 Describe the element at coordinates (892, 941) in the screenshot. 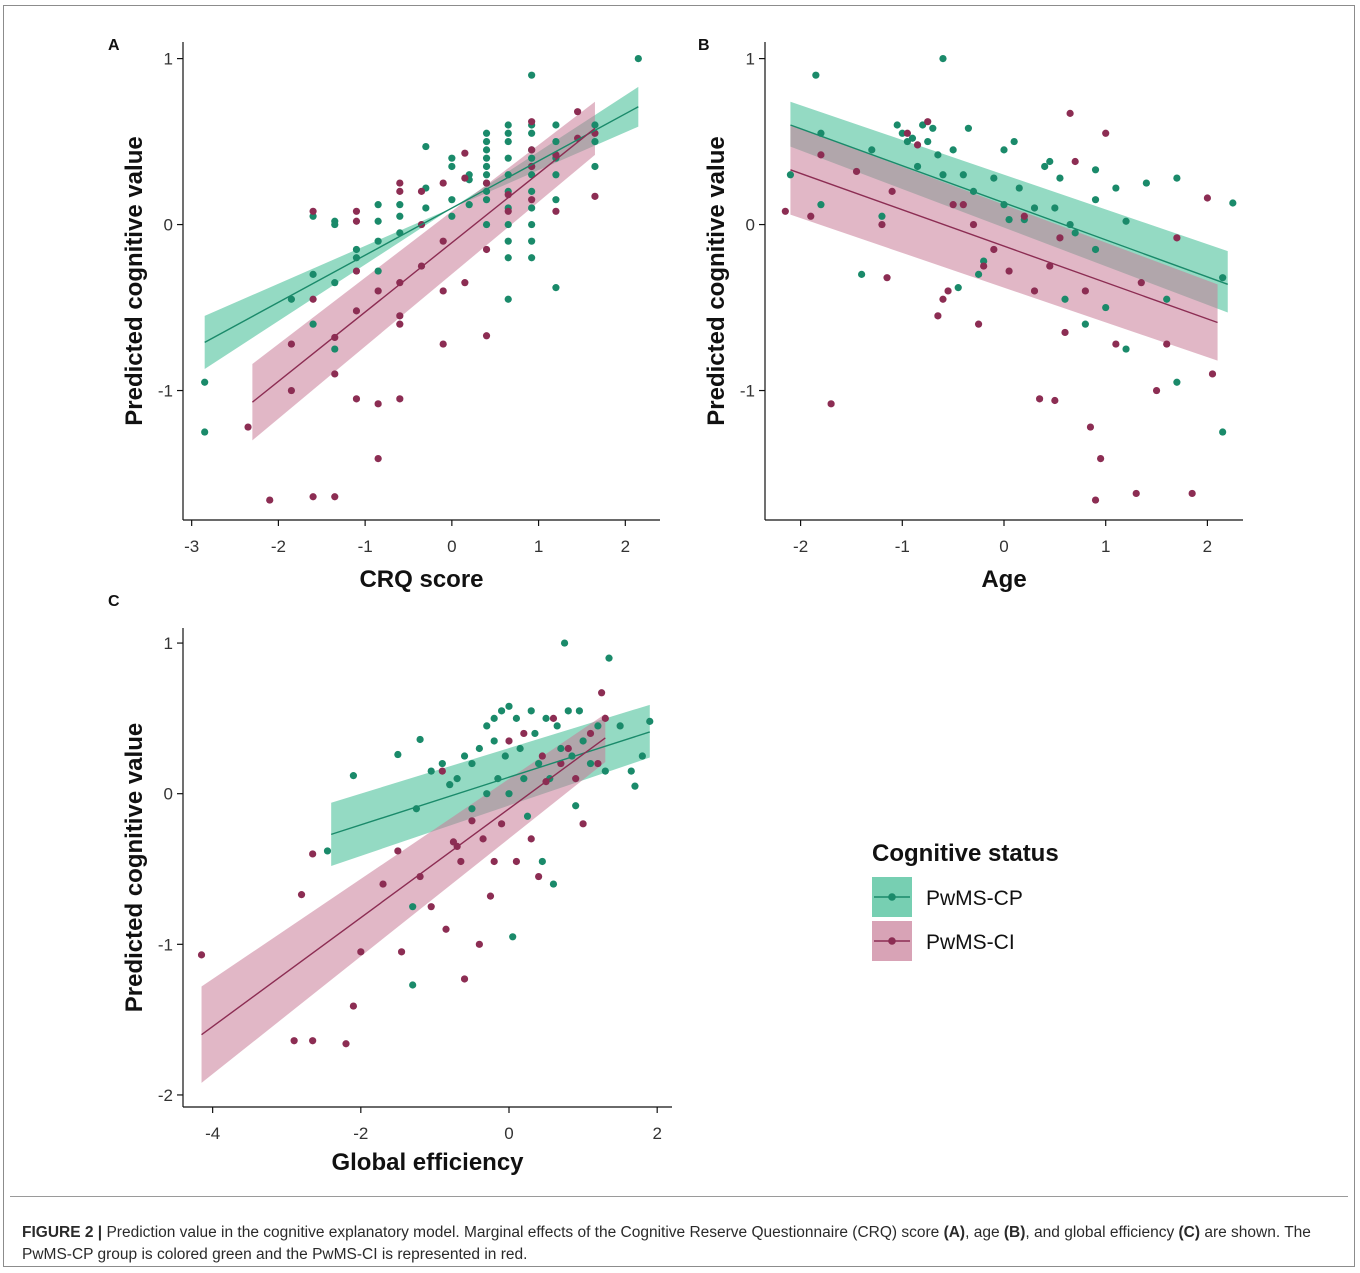

I see `legend-marker` at that location.